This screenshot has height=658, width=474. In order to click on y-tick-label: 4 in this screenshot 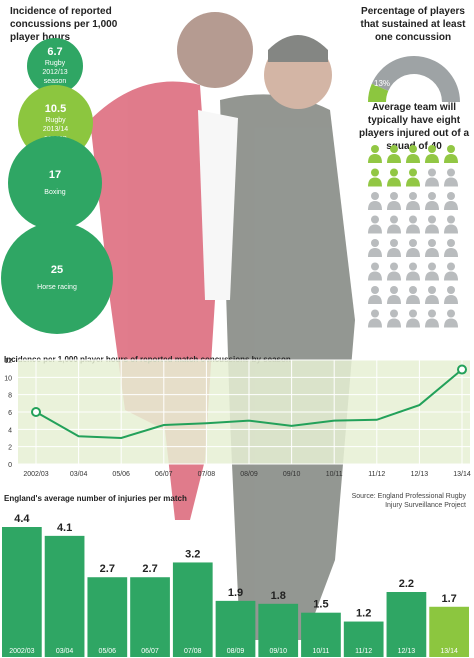, I will do `click(10, 430)`.